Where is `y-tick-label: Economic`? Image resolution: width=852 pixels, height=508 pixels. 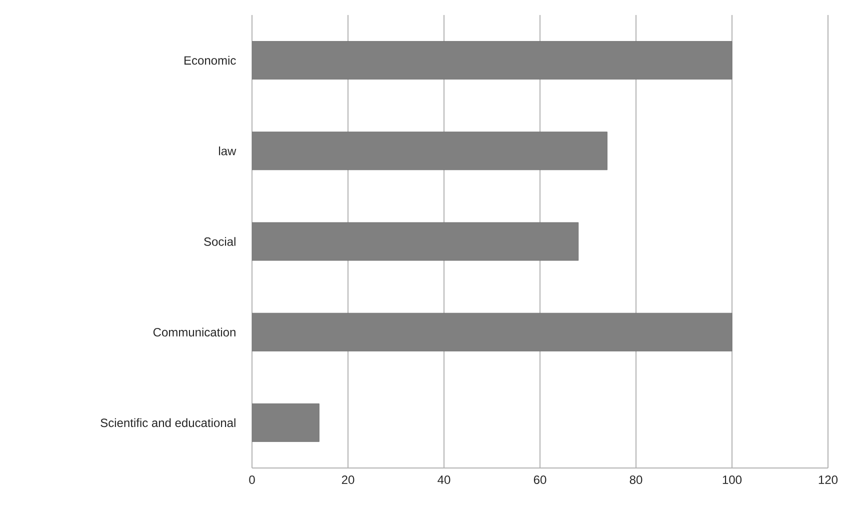 y-tick-label: Economic is located at coordinates (210, 60).